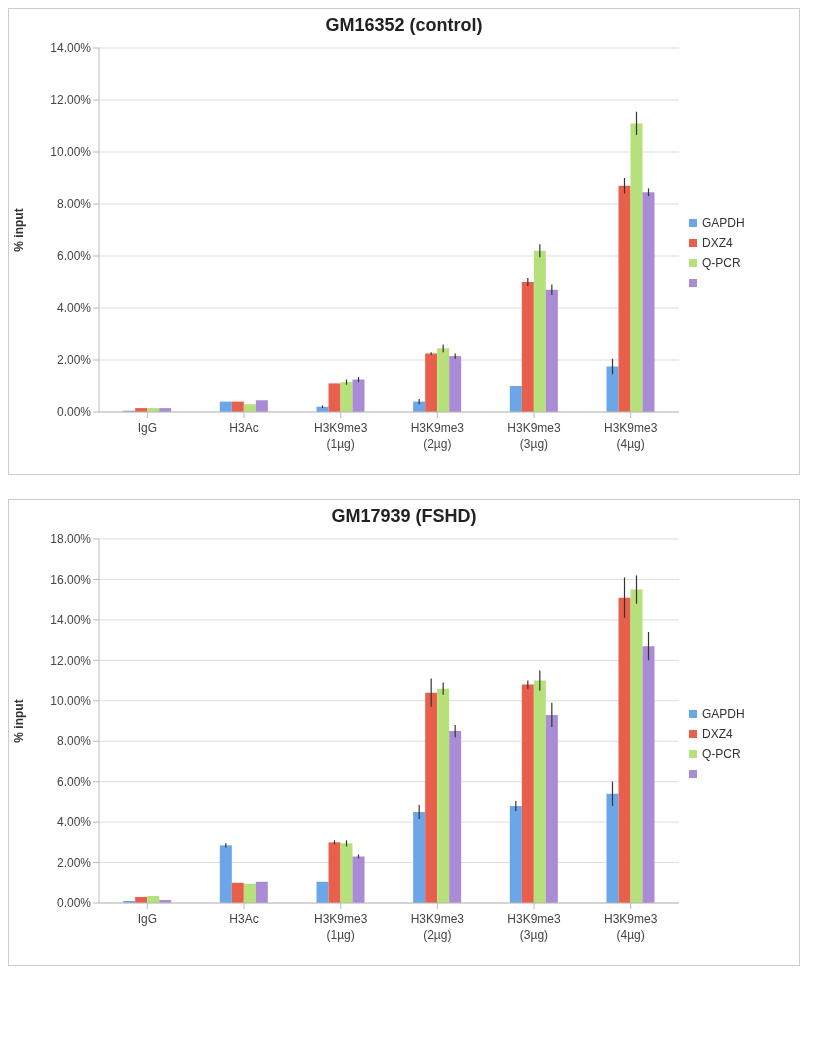 The width and height of the screenshot is (825, 1048). What do you see at coordinates (404, 516) in the screenshot?
I see `chart-title: GM17939 (FSHD)` at bounding box center [404, 516].